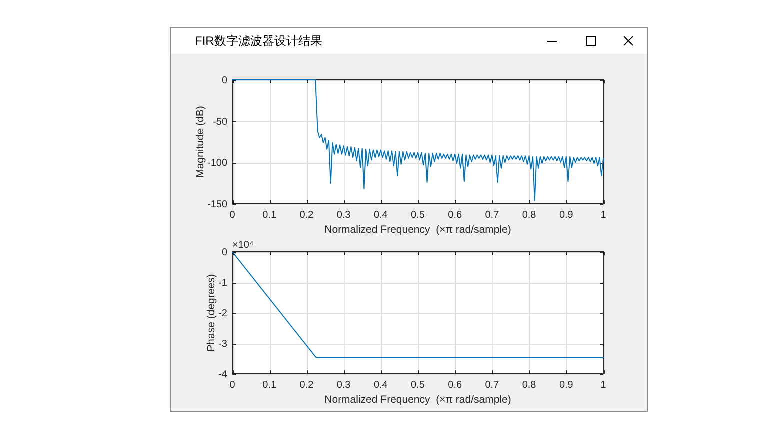 This screenshot has height=427, width=762. Describe the element at coordinates (243, 245) in the screenshot. I see `text: ×10⁴` at that location.